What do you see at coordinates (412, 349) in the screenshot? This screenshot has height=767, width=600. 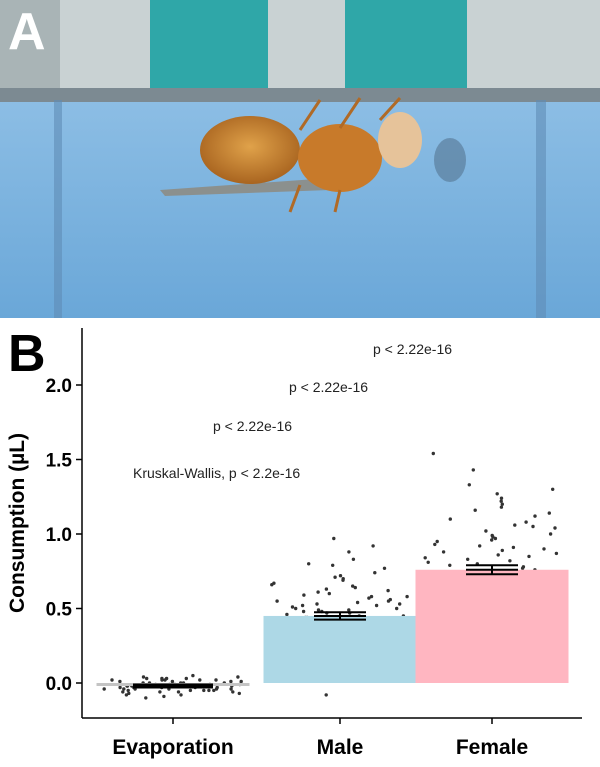 I see `p-value-male-female: p < 2.22e-16` at bounding box center [412, 349].